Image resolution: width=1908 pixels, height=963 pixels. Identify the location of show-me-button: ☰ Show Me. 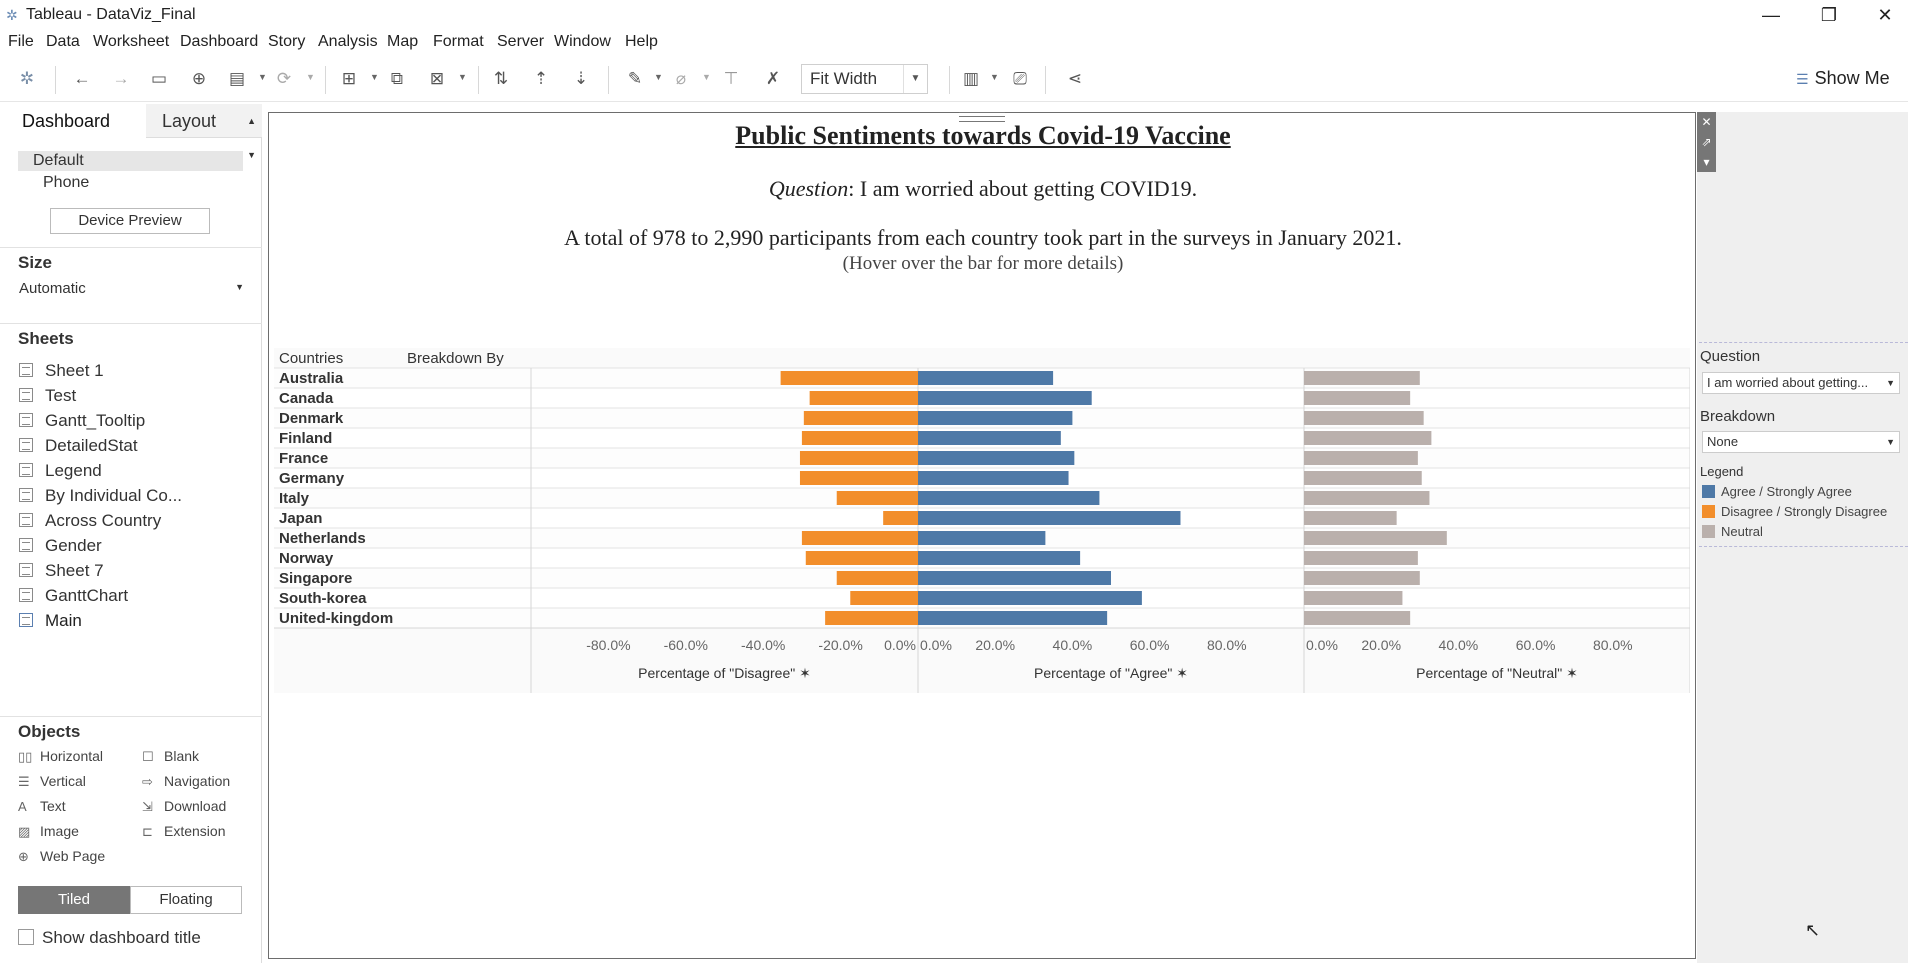
(1843, 78).